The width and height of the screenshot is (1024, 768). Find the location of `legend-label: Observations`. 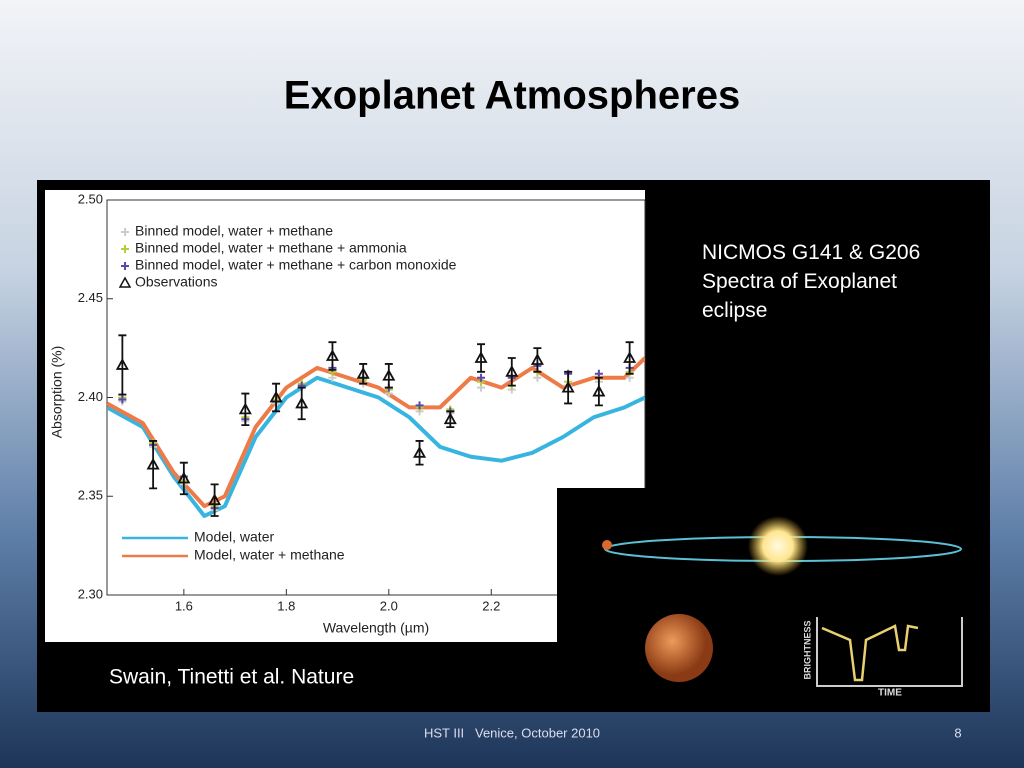

legend-label: Observations is located at coordinates (176, 282).